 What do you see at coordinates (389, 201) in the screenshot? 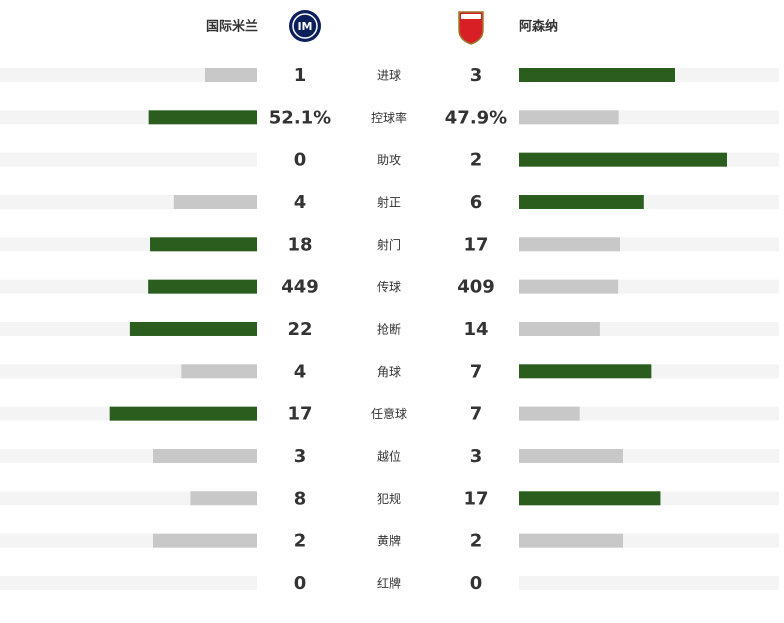
I see `stat-name: 射正` at bounding box center [389, 201].